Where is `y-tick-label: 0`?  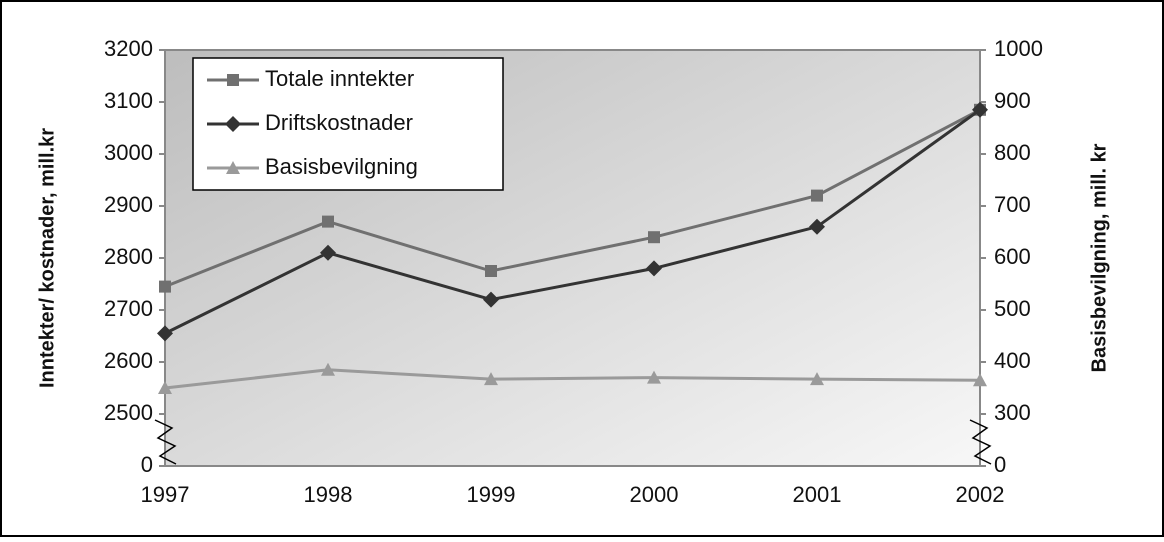 y-tick-label: 0 is located at coordinates (147, 464).